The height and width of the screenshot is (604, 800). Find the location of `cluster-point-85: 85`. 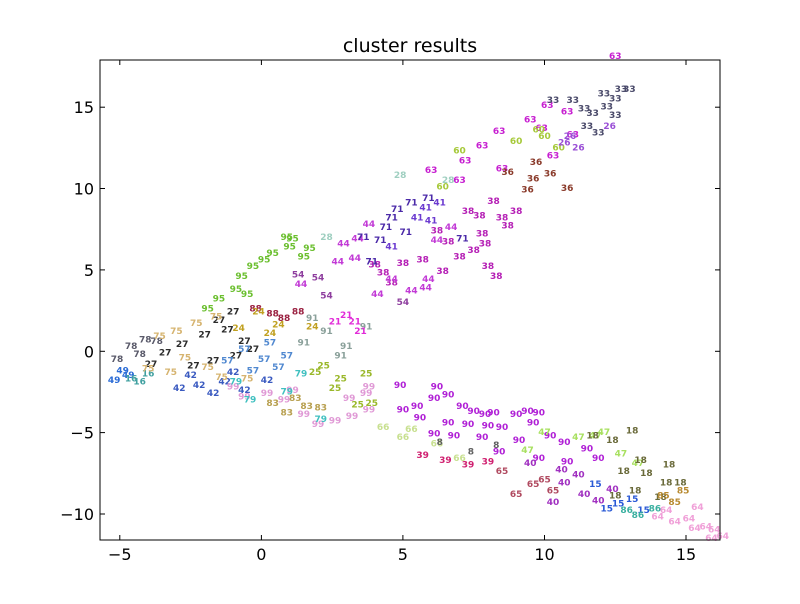

cluster-point-85: 85 is located at coordinates (683, 492).